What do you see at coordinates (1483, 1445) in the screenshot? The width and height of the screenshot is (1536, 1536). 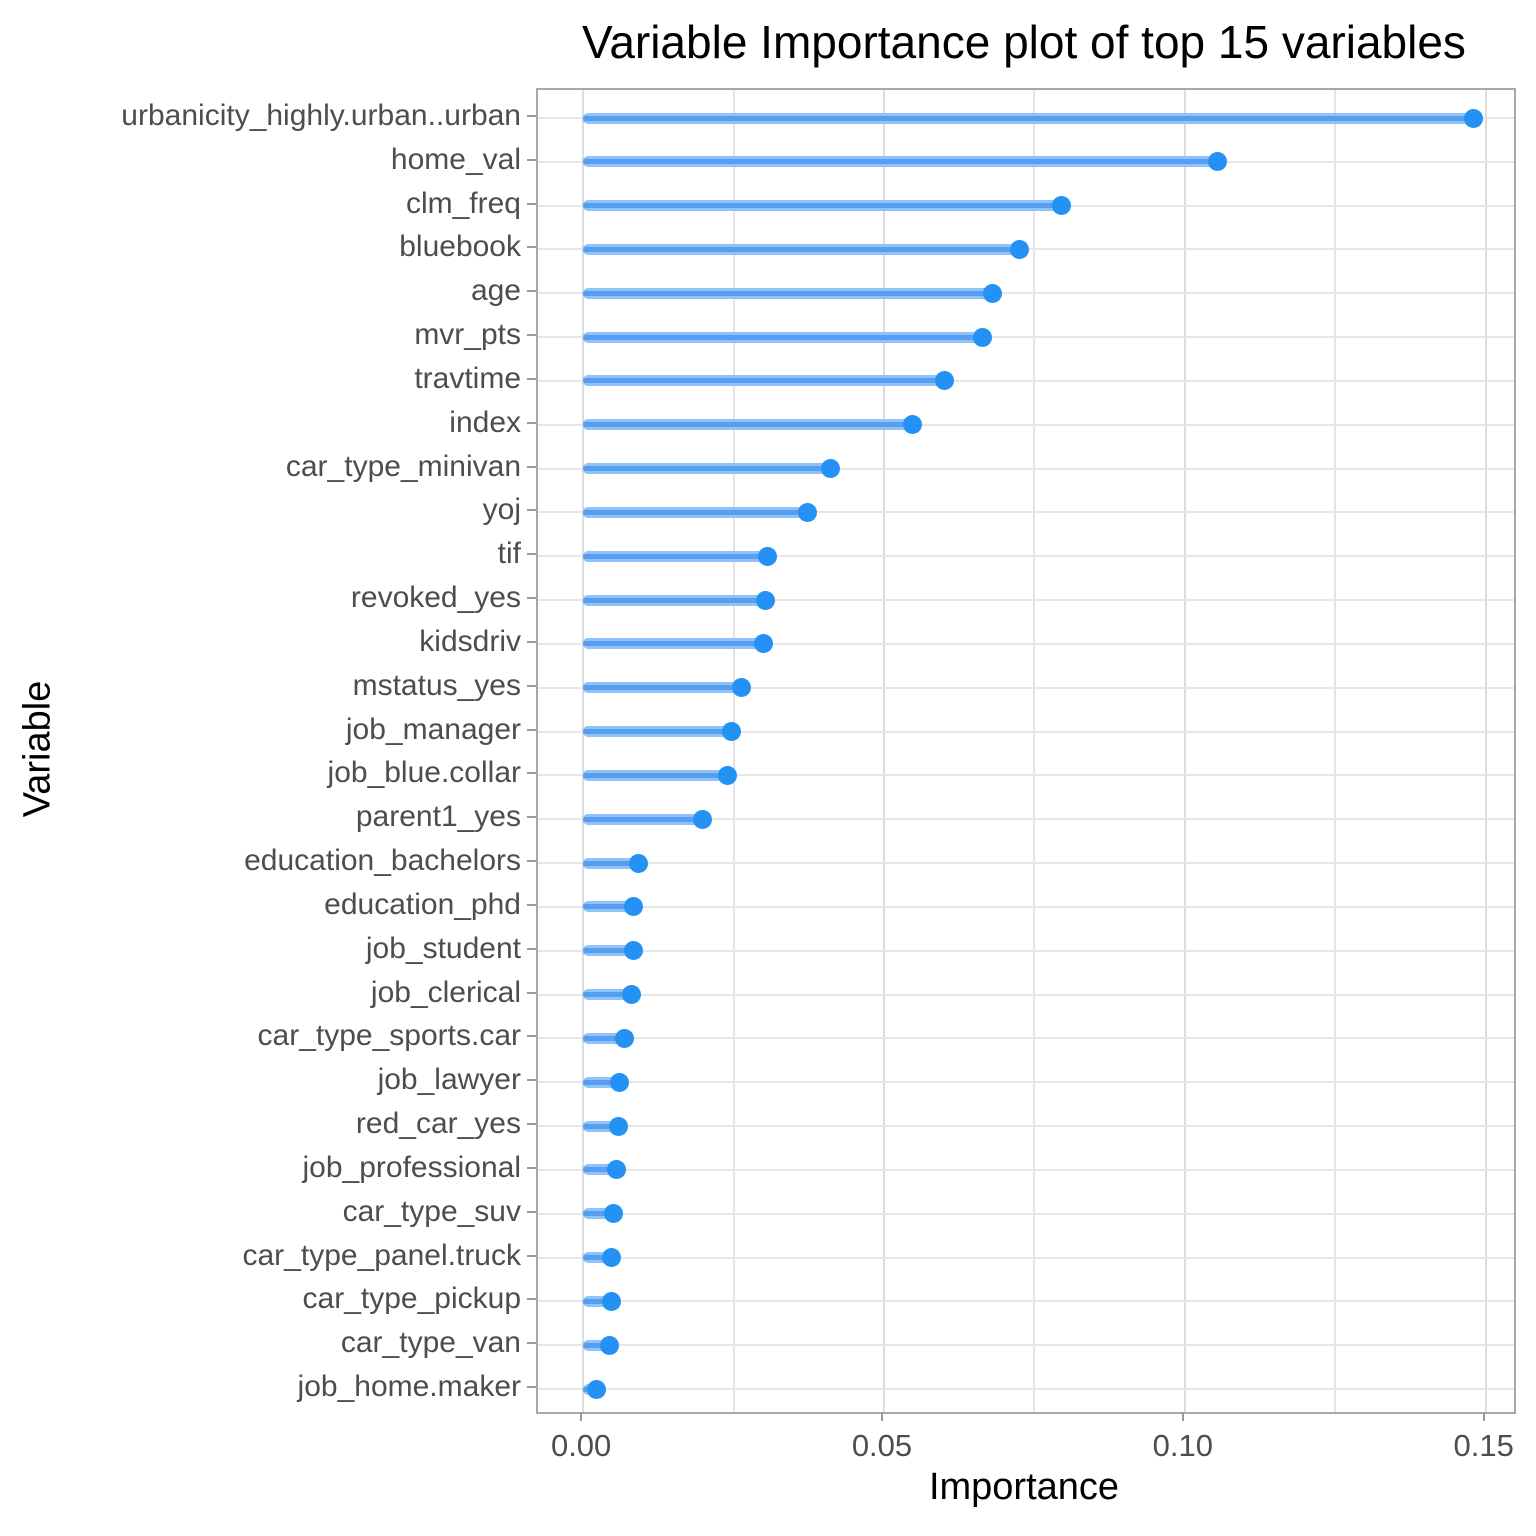 I see `x-tick-label: 0.15` at bounding box center [1483, 1445].